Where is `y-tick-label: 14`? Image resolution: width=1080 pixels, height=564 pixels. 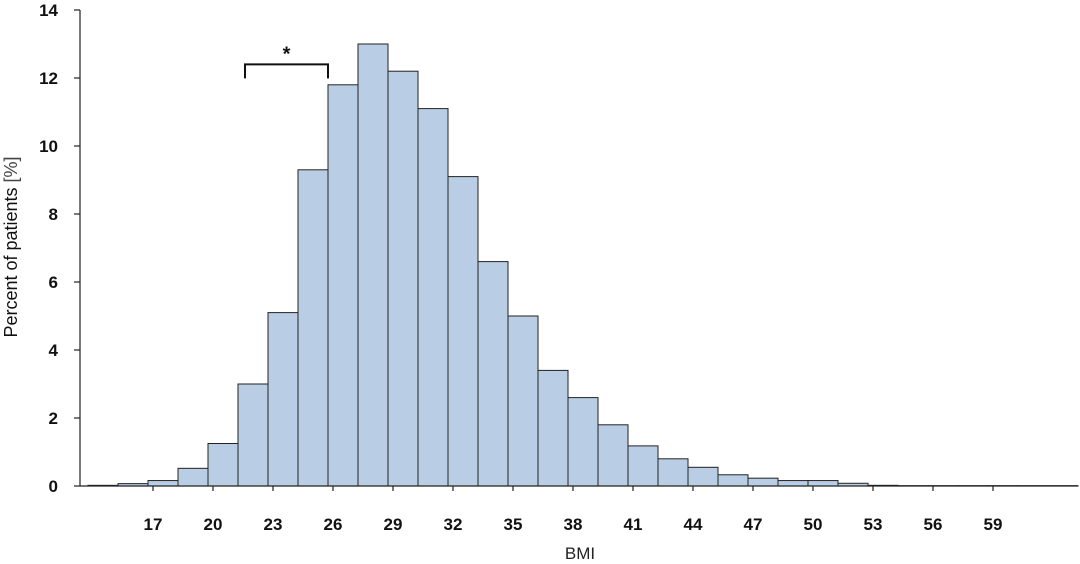
y-tick-label: 14 is located at coordinates (48, 10).